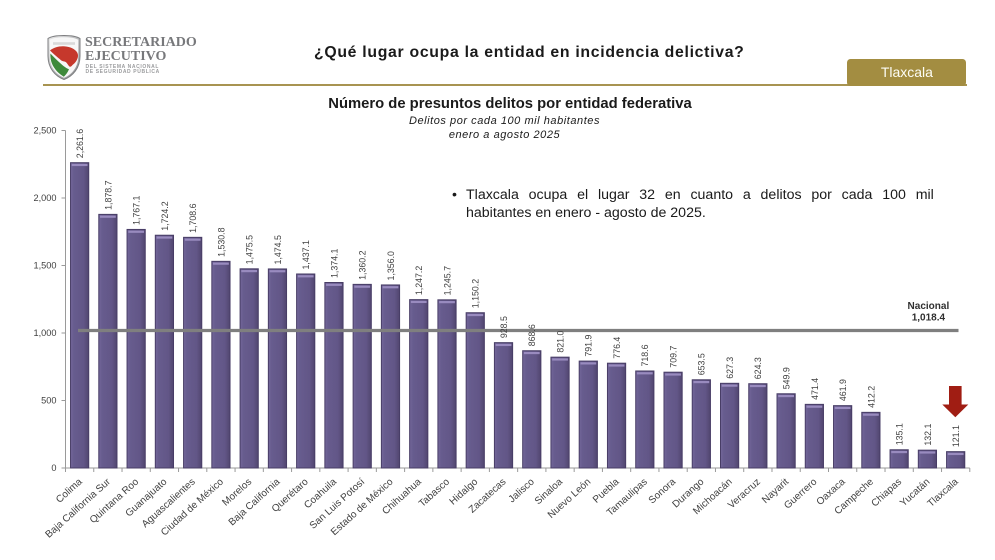 This screenshot has width=995, height=560. Describe the element at coordinates (108, 194) in the screenshot. I see `svg-text: 1,878.7` at that location.